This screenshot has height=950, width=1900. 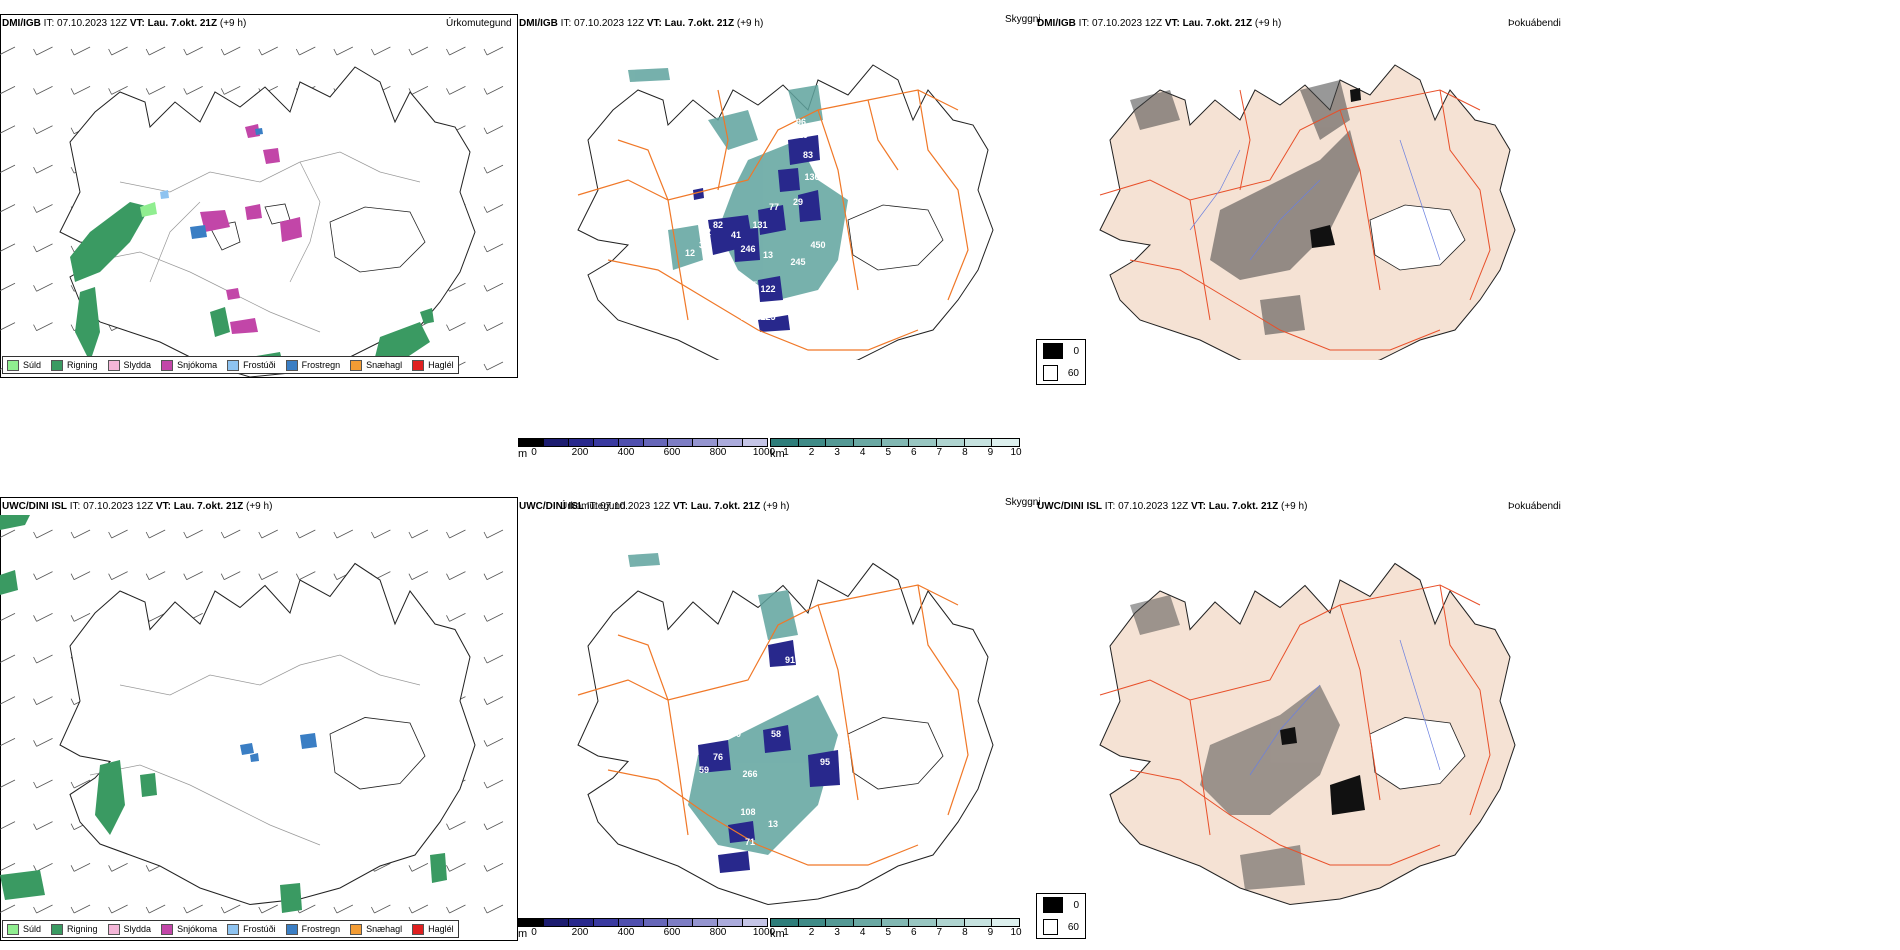 What do you see at coordinates (747, 249) in the screenshot?
I see `cloud-base-label: 246` at bounding box center [747, 249].